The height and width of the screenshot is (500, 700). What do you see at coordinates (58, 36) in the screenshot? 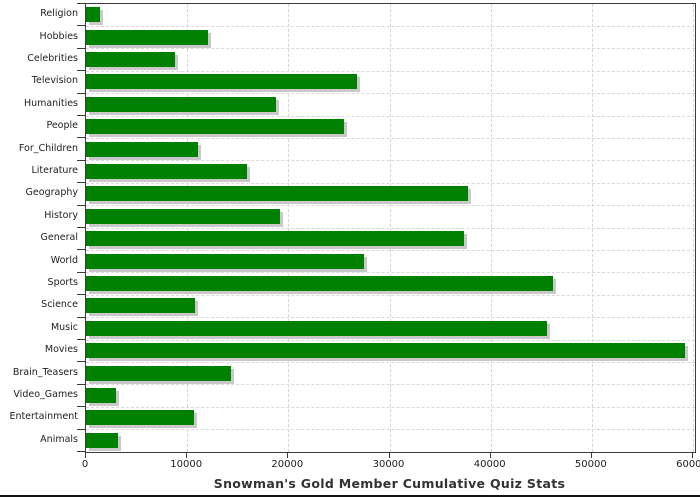
I see `category-label: Hobbies` at bounding box center [58, 36].